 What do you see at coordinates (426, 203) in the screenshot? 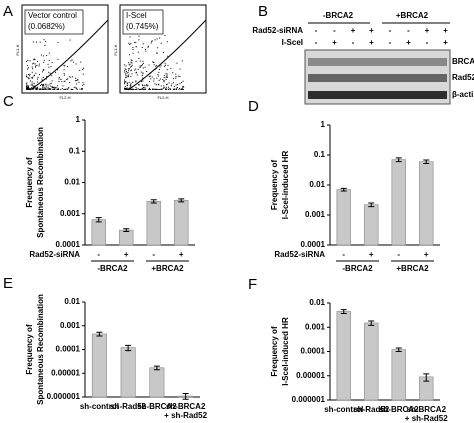
I see `bar` at bounding box center [426, 203].